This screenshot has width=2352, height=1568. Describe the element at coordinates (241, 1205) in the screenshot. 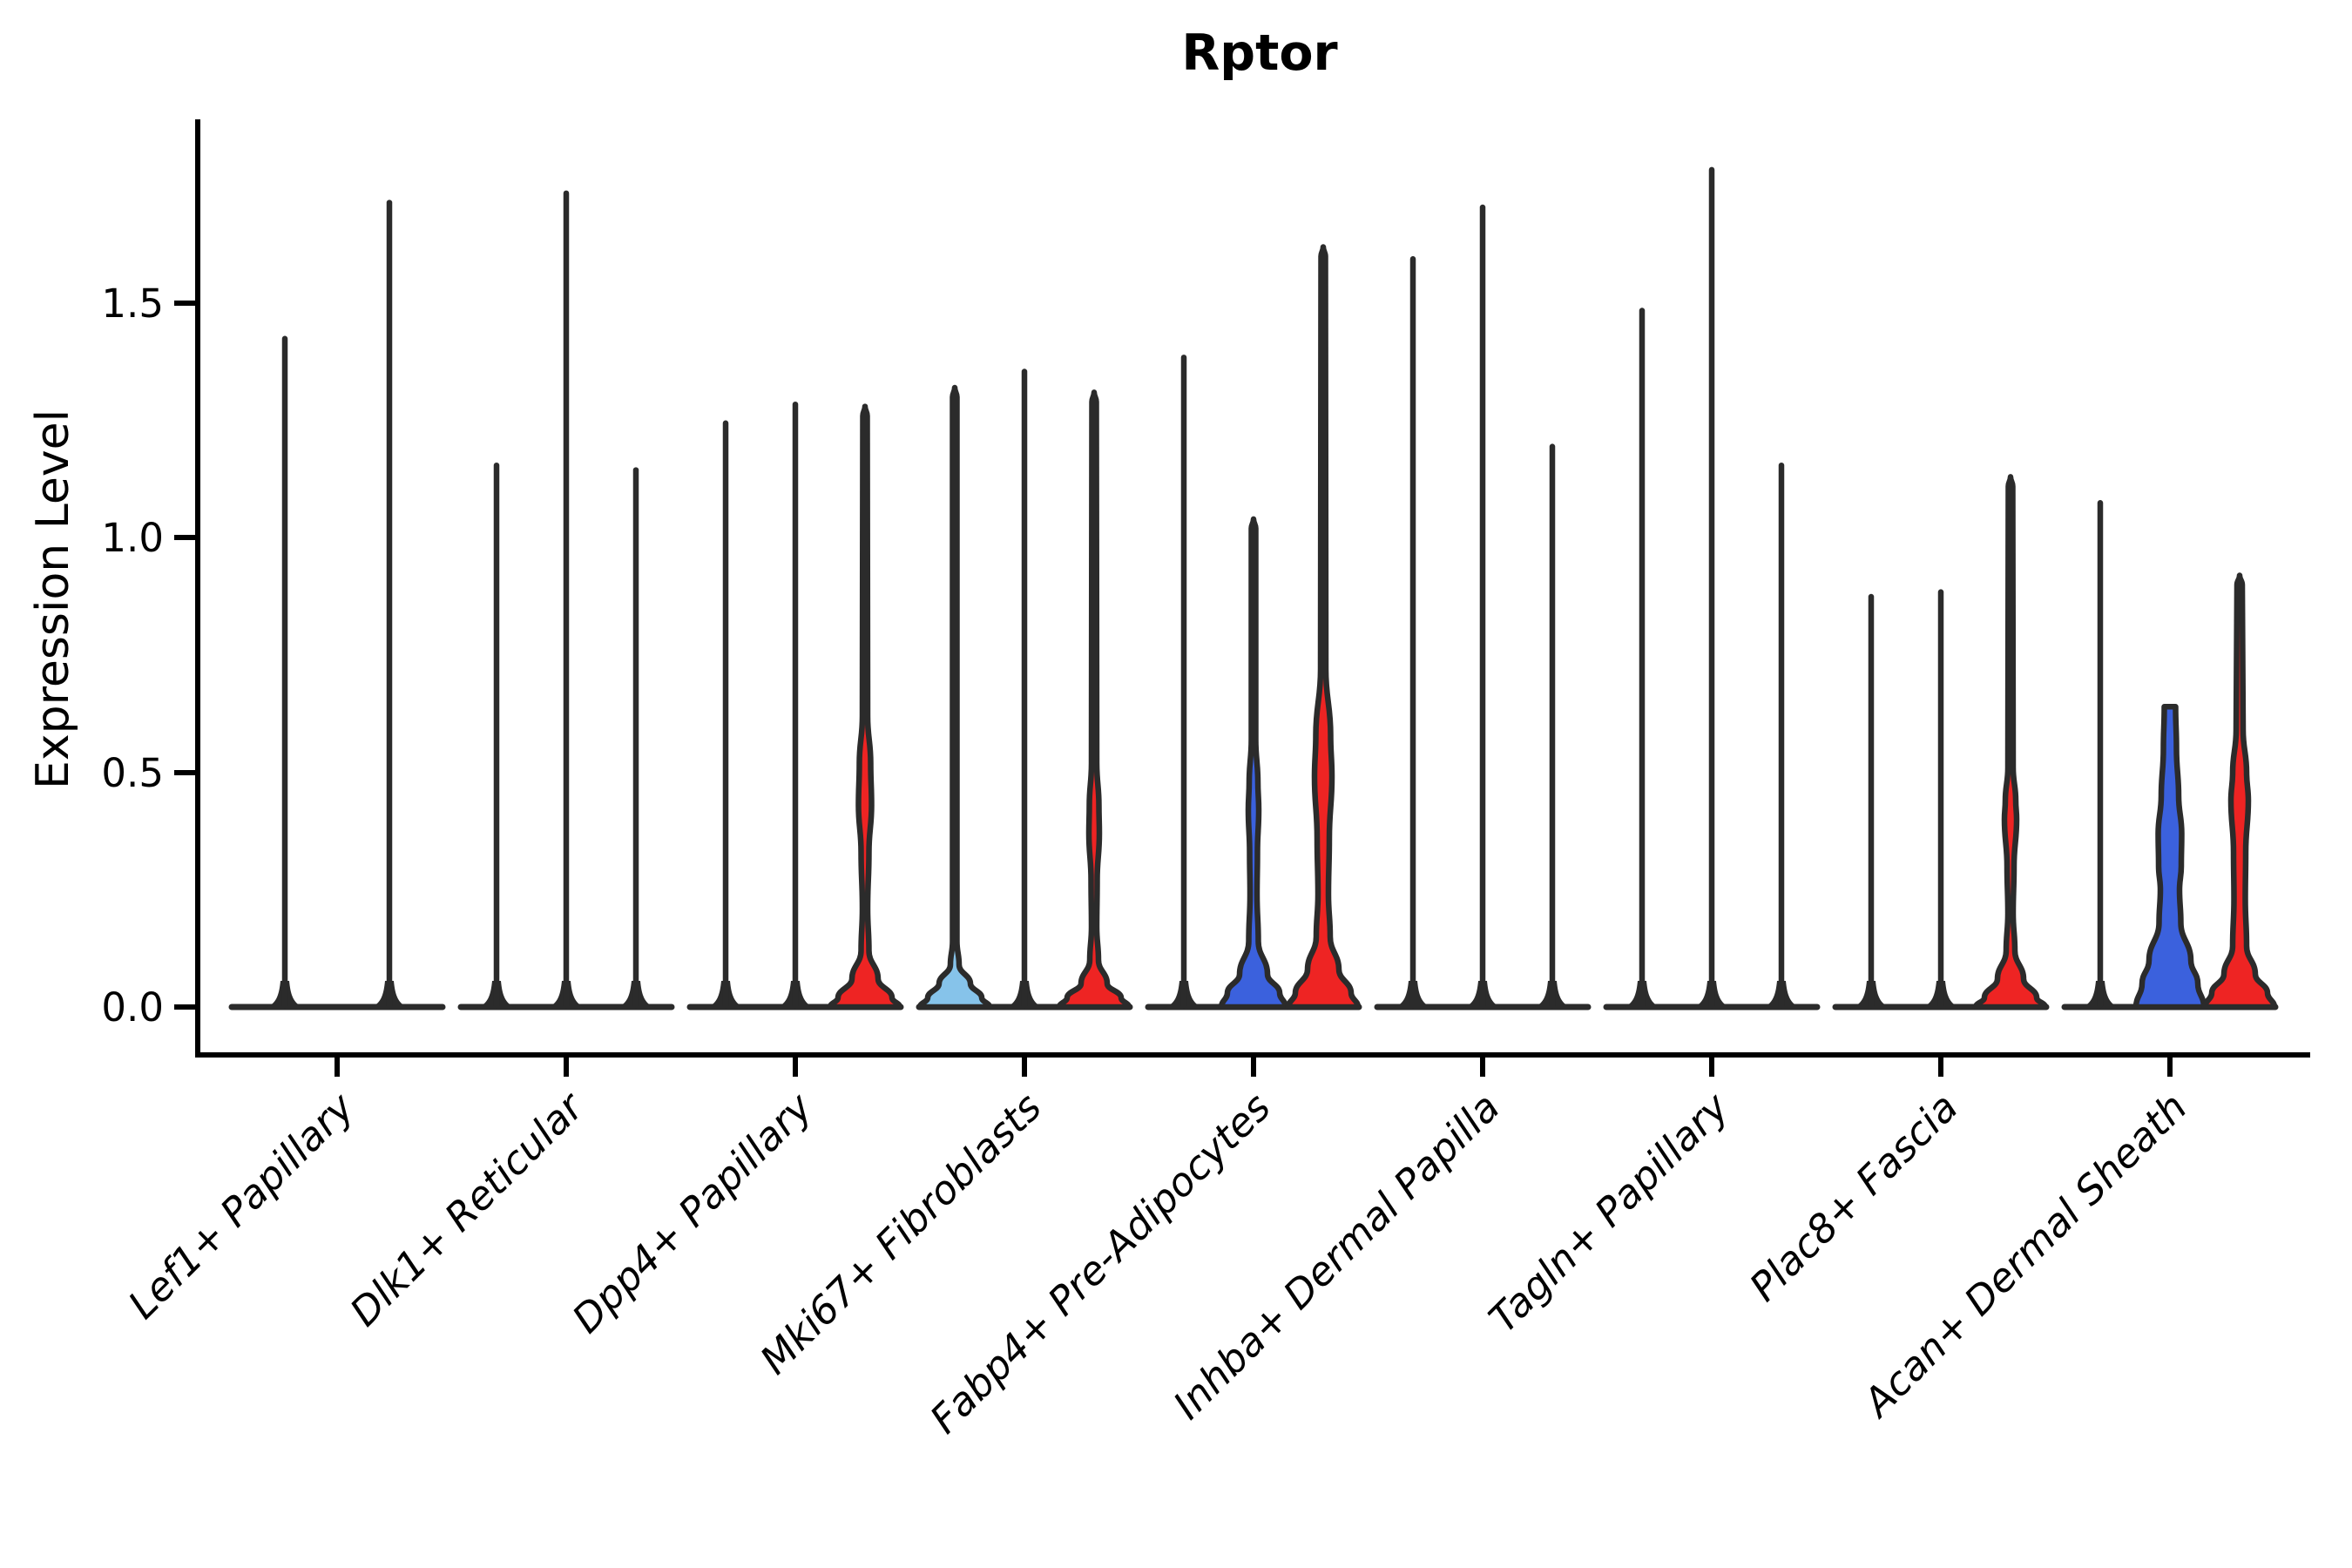

I see `x-tick-label-lef1-papillary: Lef1+ Papillary` at that location.